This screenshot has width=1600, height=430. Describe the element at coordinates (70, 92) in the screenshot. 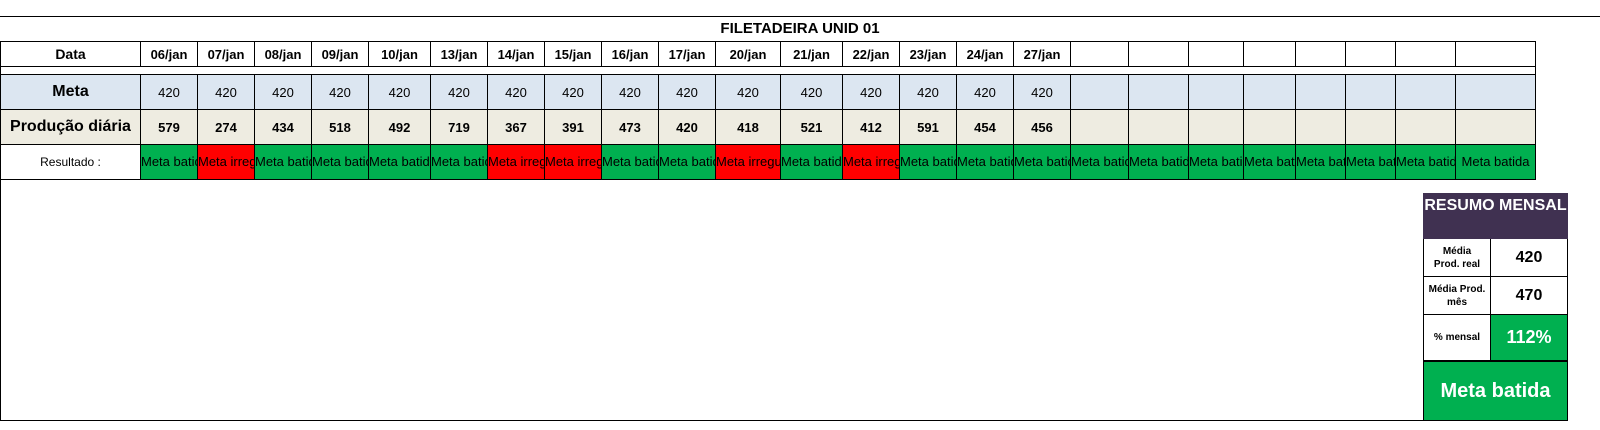

I see `meta-label: Meta` at that location.